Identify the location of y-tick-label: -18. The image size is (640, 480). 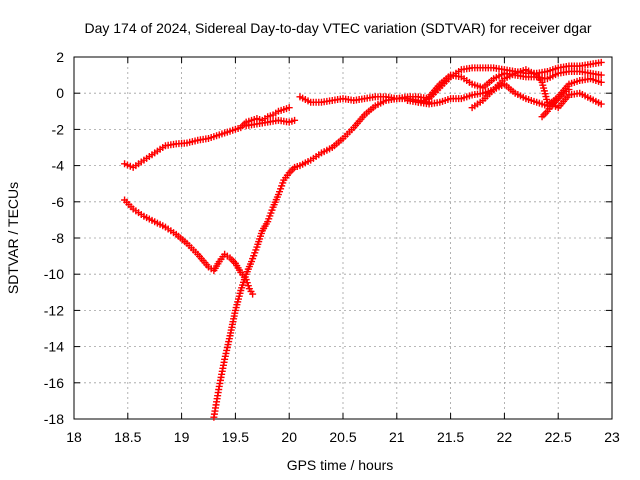
(54, 419).